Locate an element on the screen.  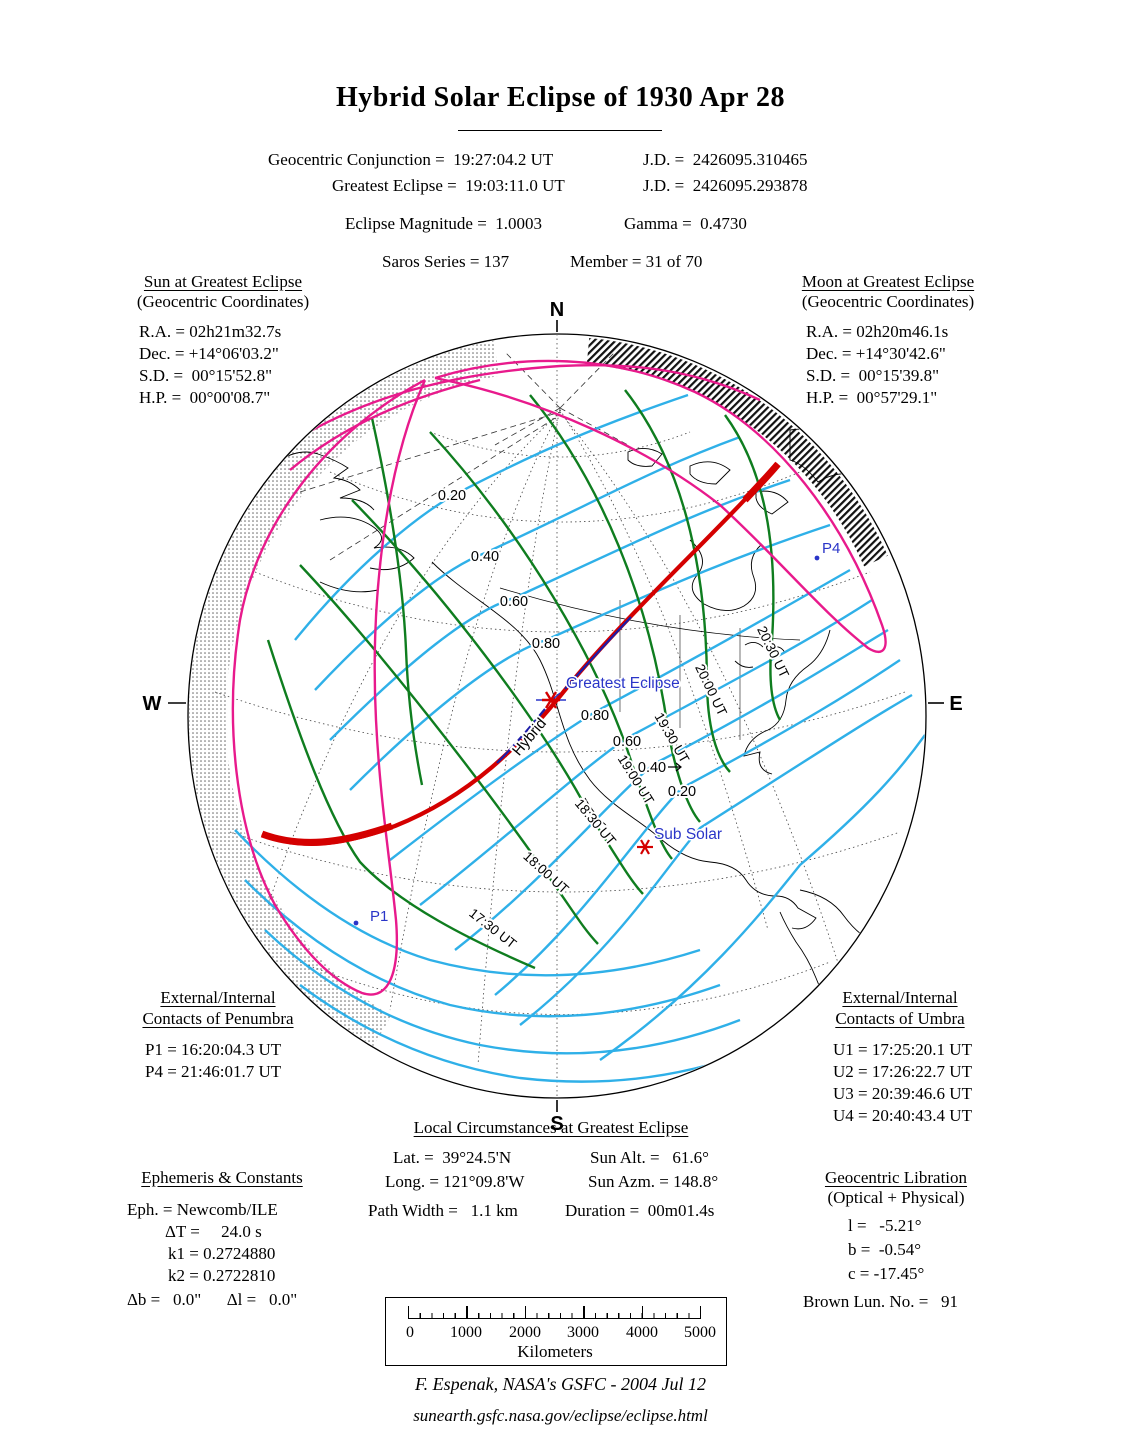
sun-hp: H.P. = 00°00'08.7" is located at coordinates (205, 397).